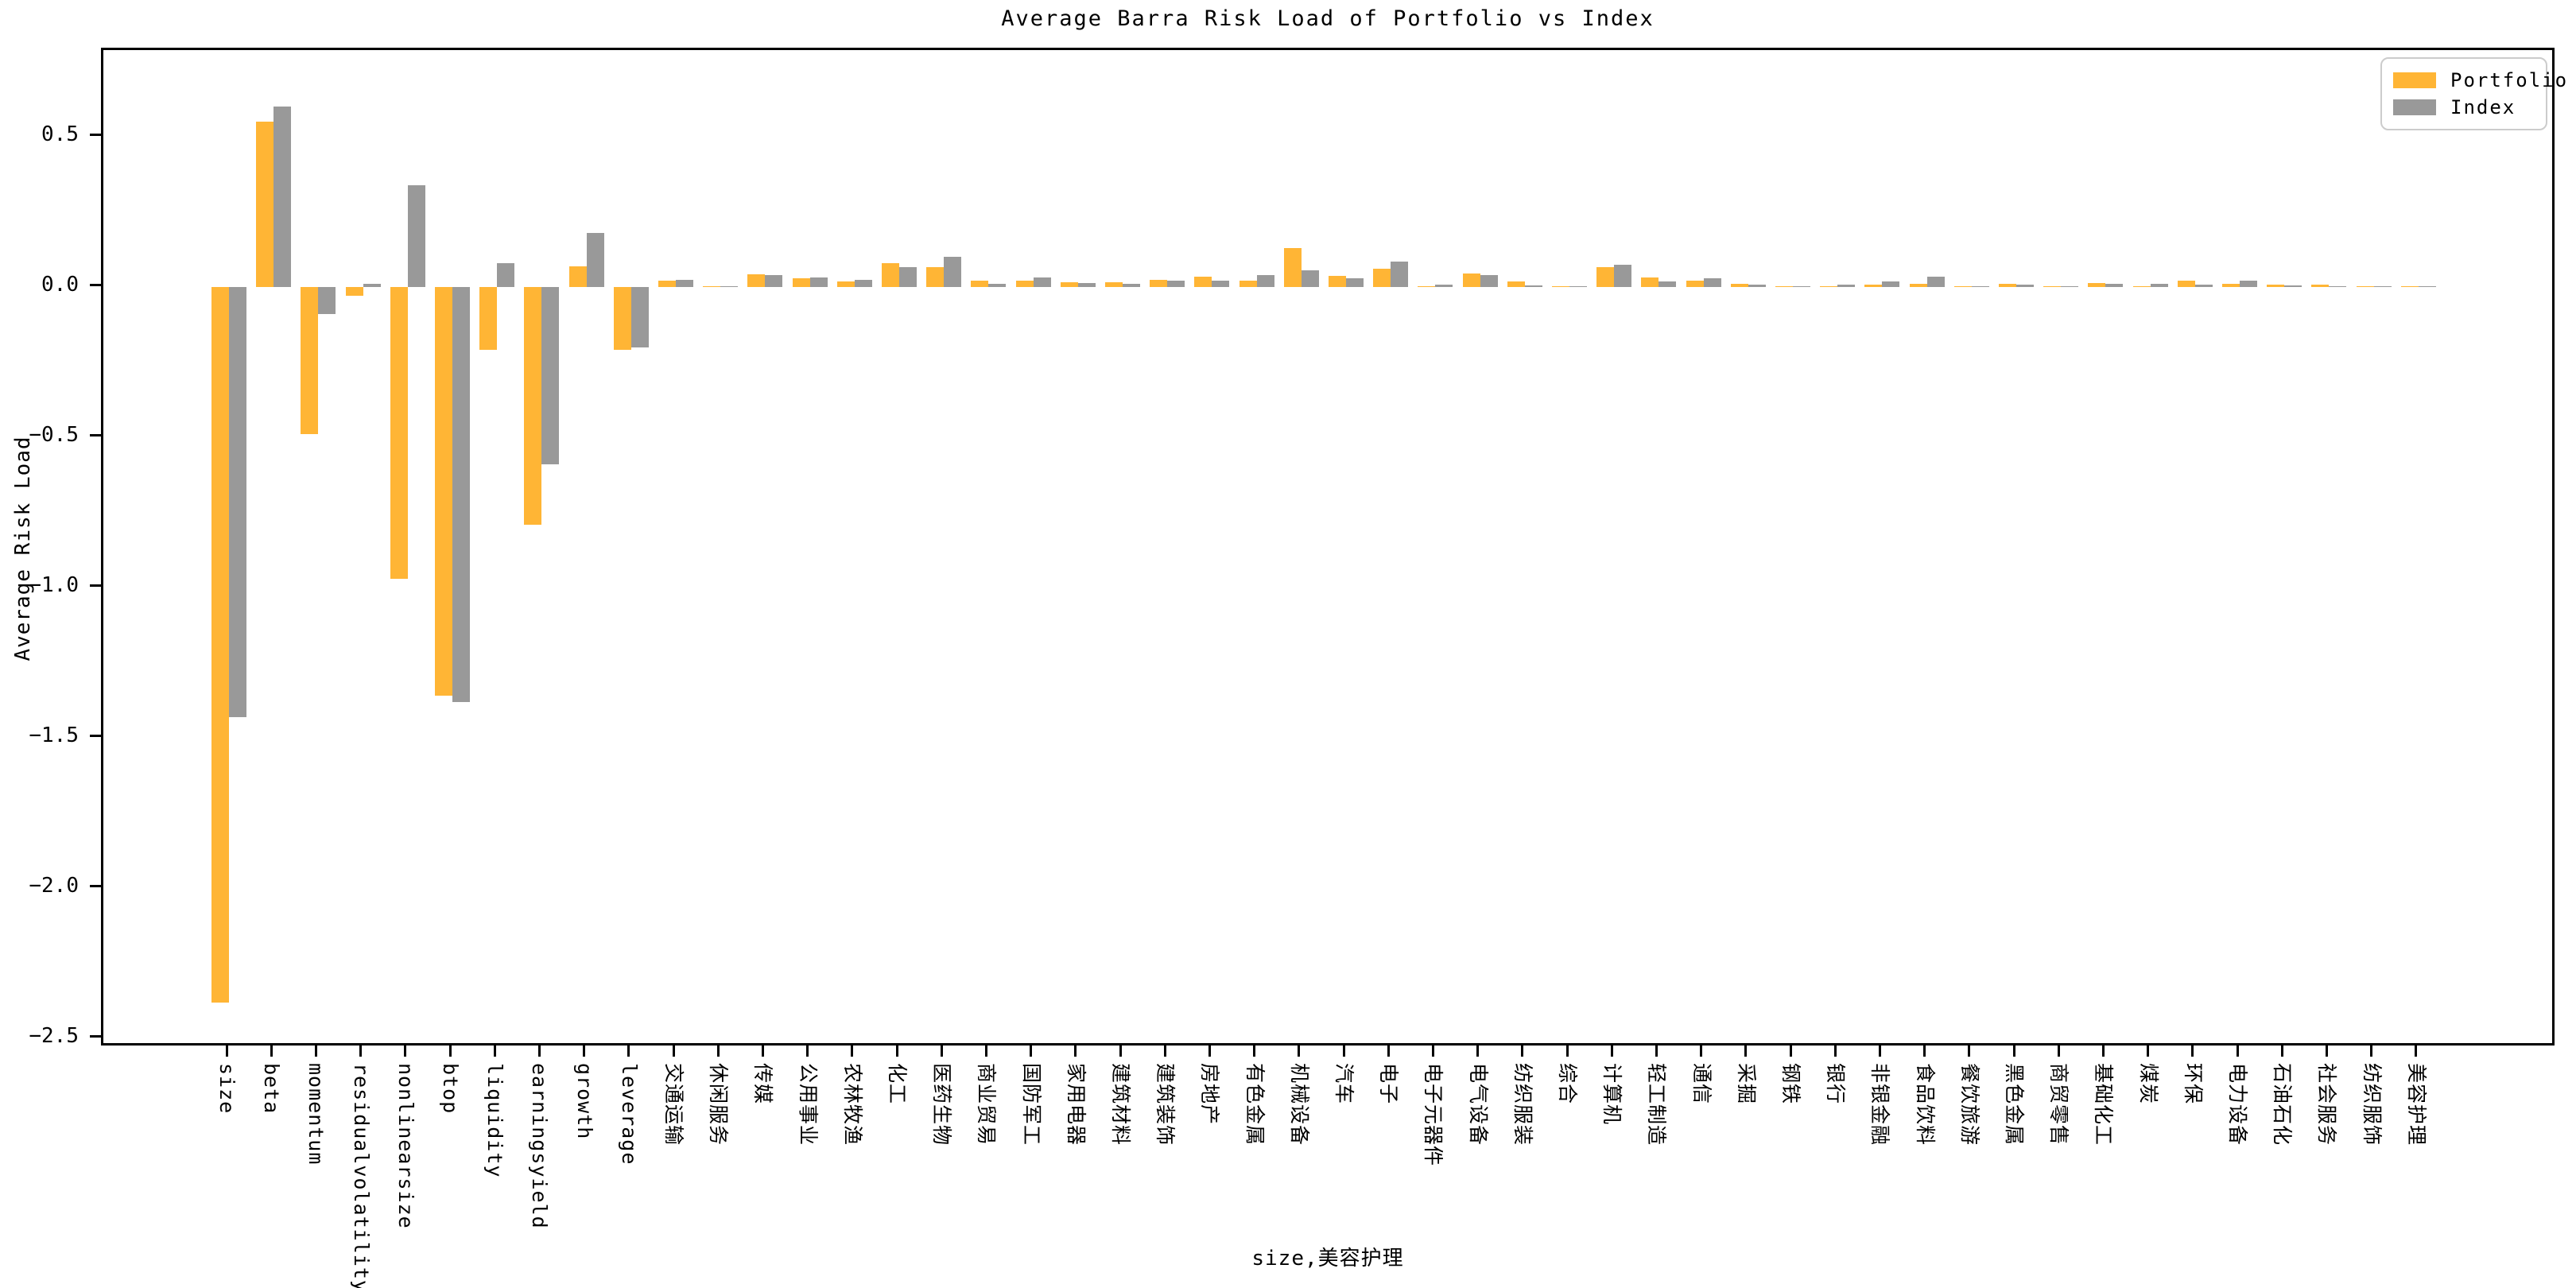 The width and height of the screenshot is (2576, 1288). Describe the element at coordinates (54, 585) in the screenshot. I see `y-tick-label: −1.0` at that location.